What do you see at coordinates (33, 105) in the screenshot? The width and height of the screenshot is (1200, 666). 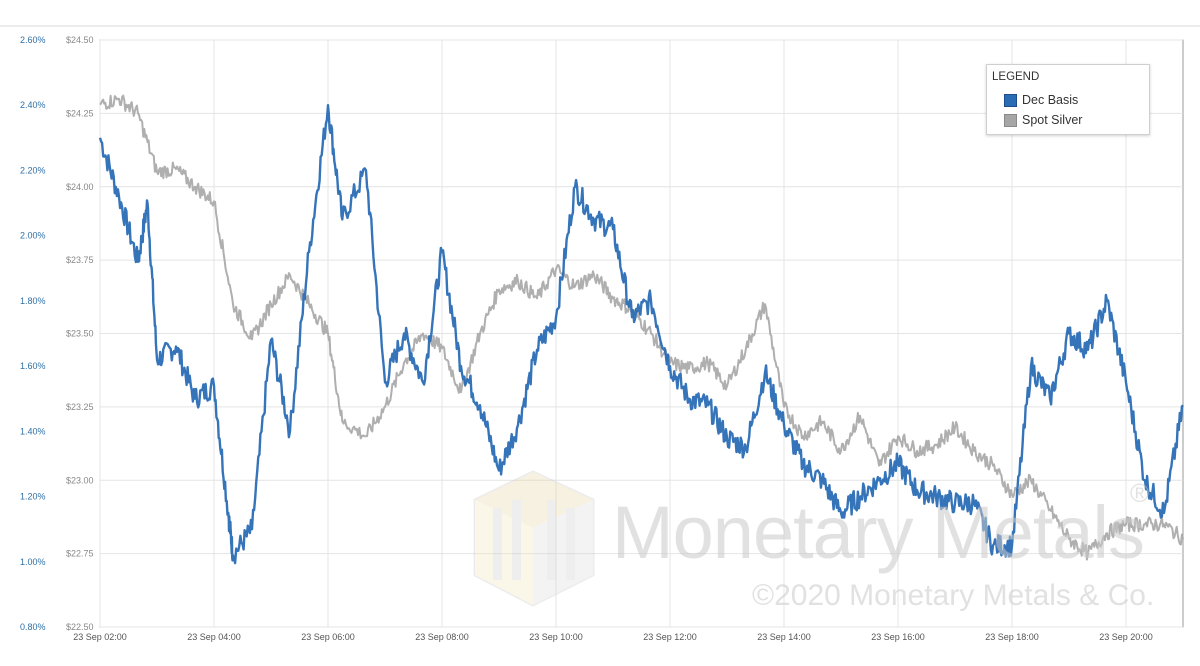 I see `percent-tick-label: 2.40%` at bounding box center [33, 105].